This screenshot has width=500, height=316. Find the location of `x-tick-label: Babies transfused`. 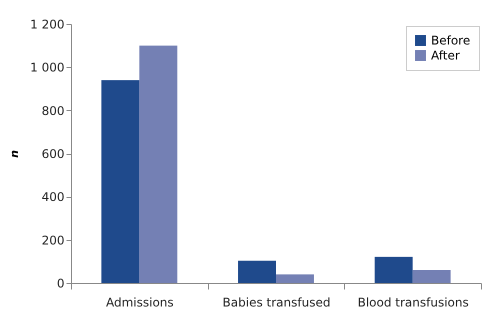

x-tick-label: Babies transfused is located at coordinates (276, 303).